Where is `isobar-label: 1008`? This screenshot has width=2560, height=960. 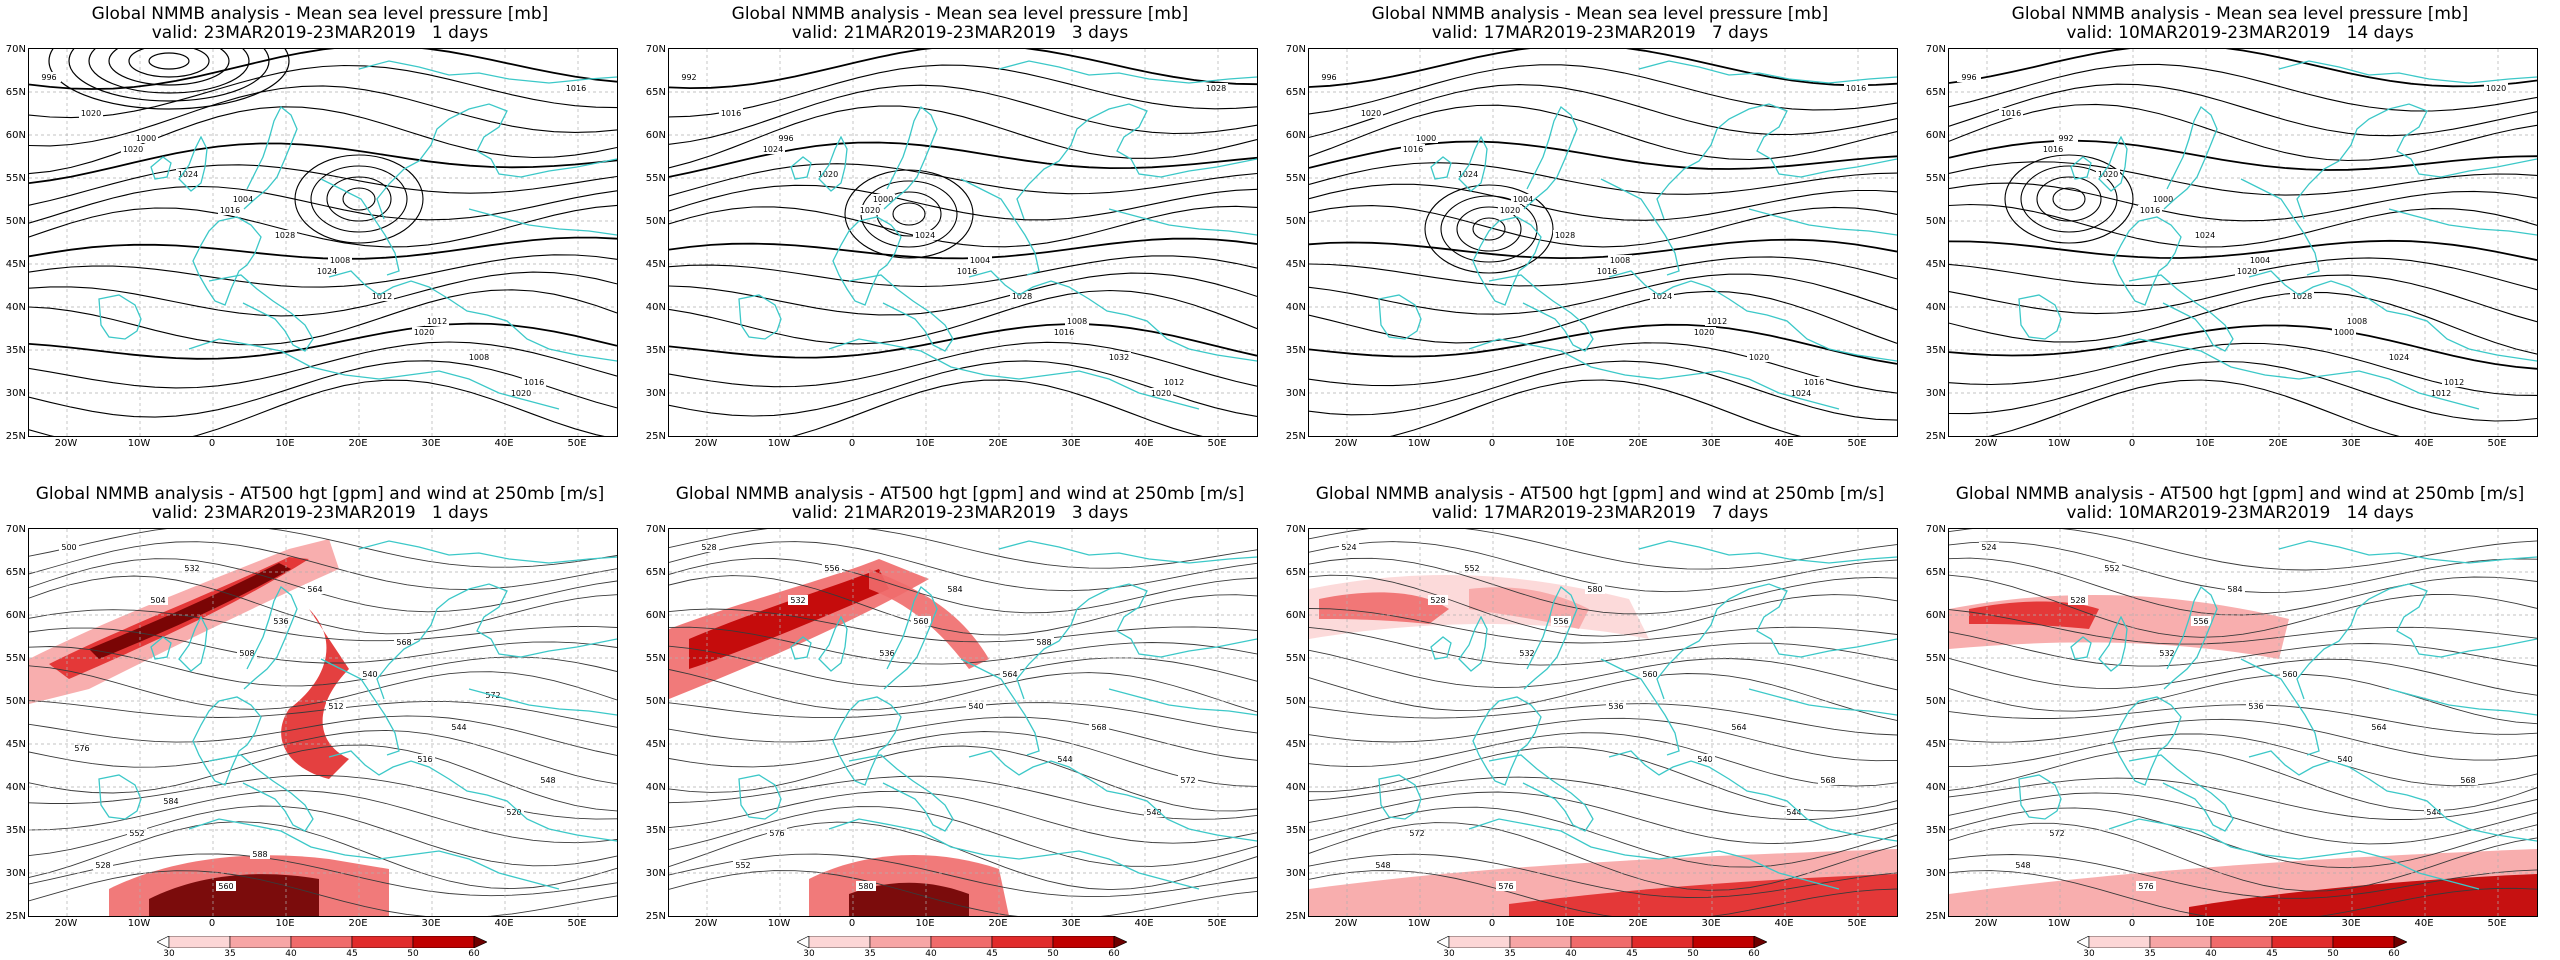
isobar-label: 1008 is located at coordinates (340, 260).